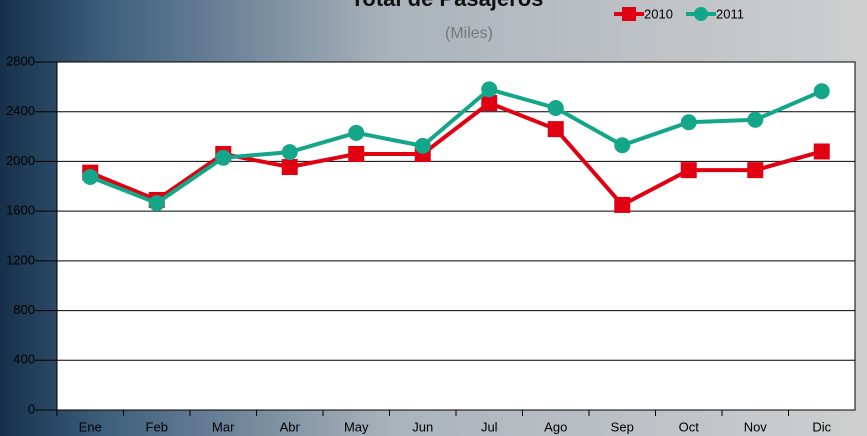 The image size is (867, 436). I want to click on x-tick-label: Sep, so click(622, 426).